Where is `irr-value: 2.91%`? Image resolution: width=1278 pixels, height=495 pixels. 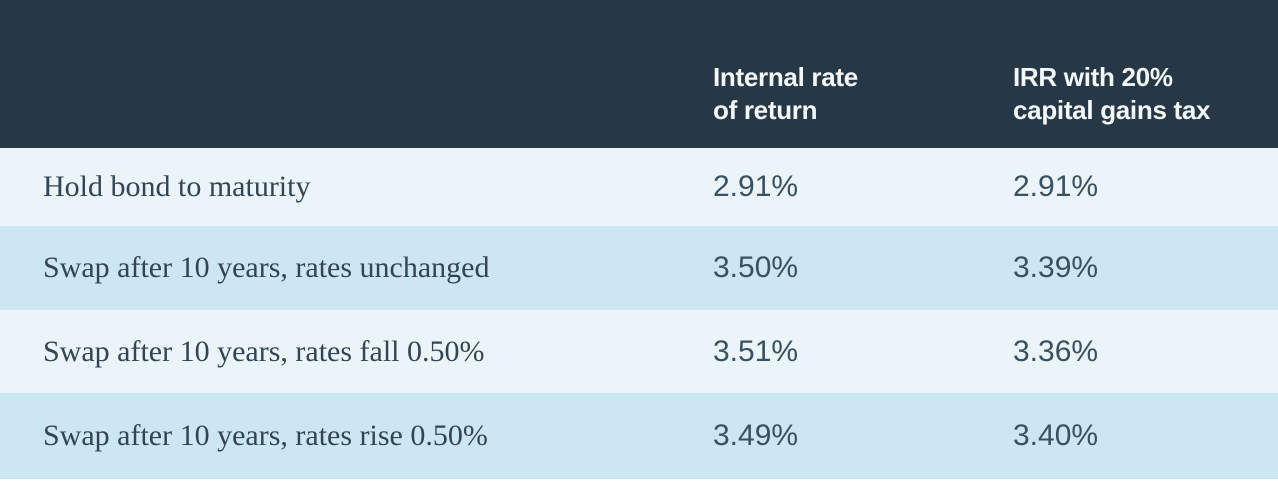
irr-value: 2.91% is located at coordinates (756, 186).